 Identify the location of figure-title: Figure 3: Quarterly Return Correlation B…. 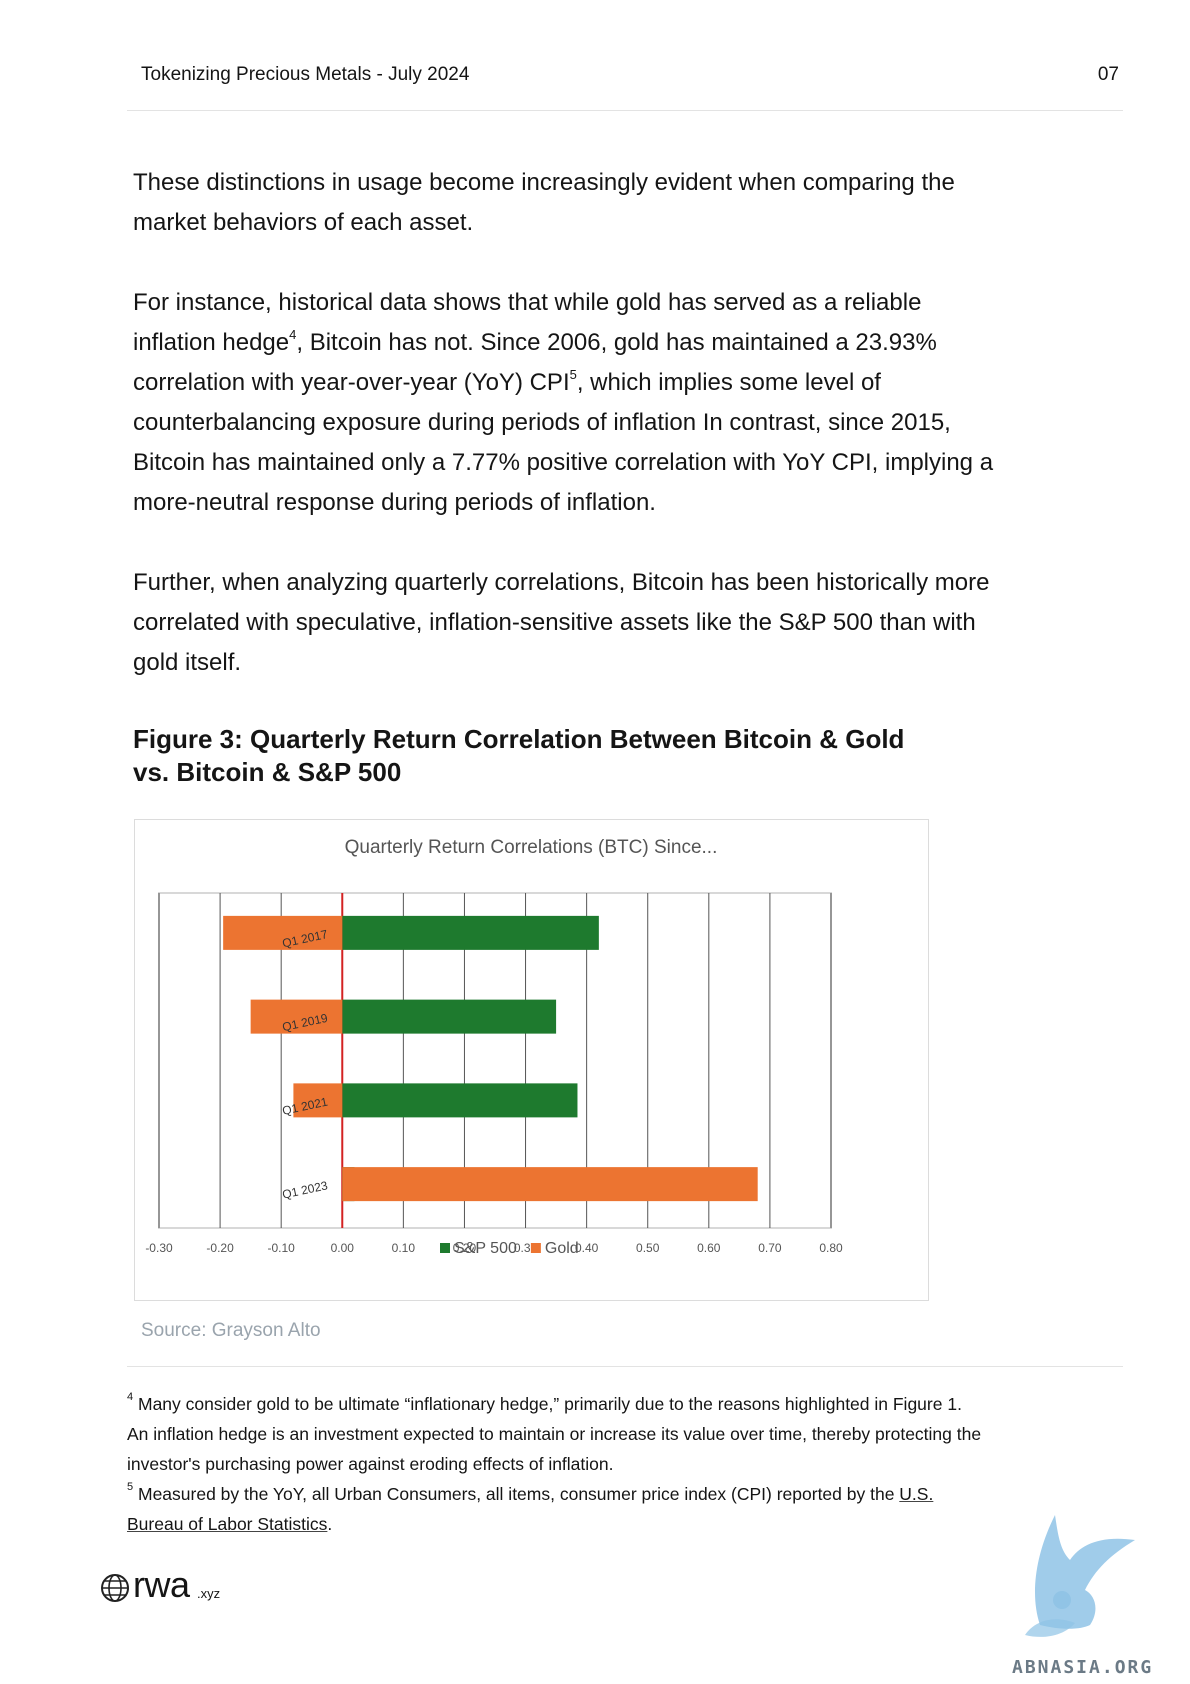
(533, 756).